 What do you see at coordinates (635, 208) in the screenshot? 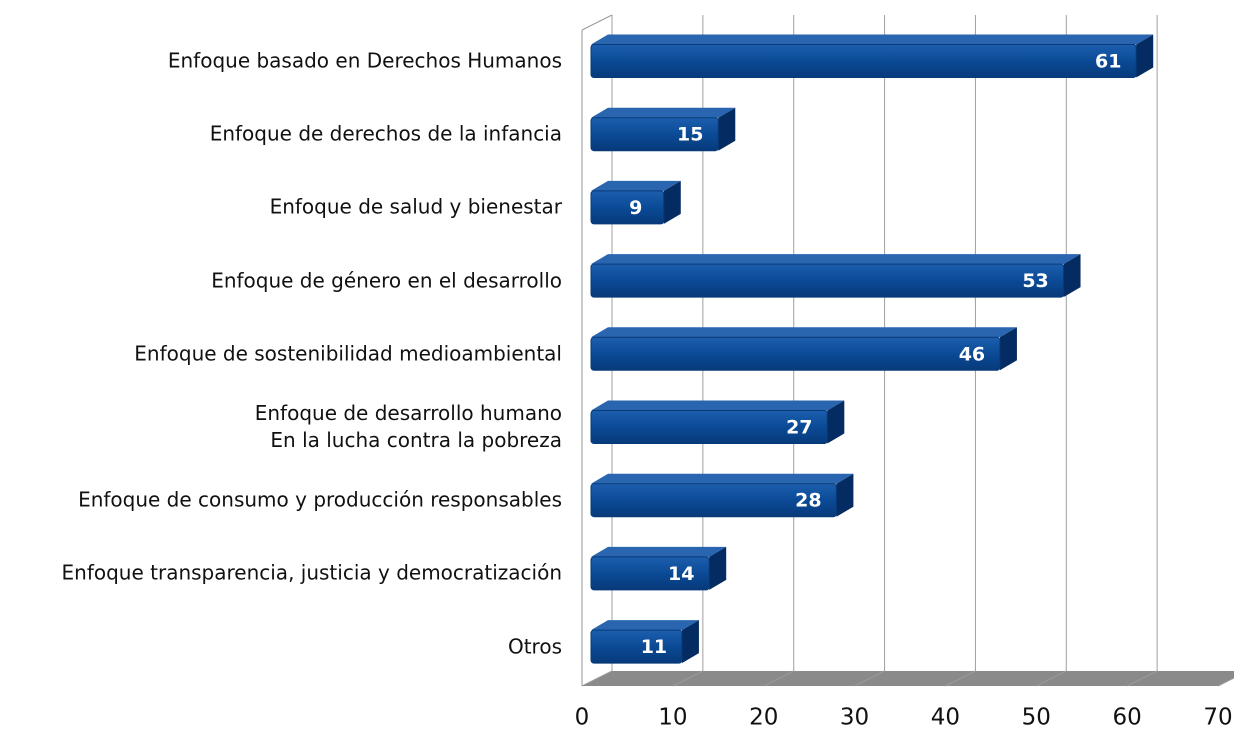
I see `data-label: 9` at bounding box center [635, 208].